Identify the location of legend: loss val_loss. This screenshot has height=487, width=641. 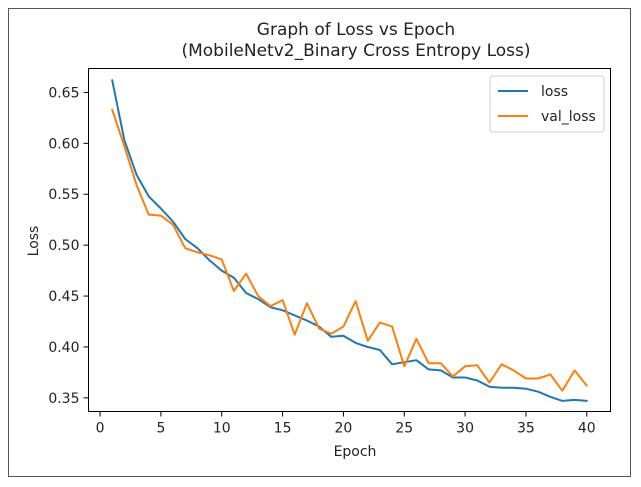
(547, 104).